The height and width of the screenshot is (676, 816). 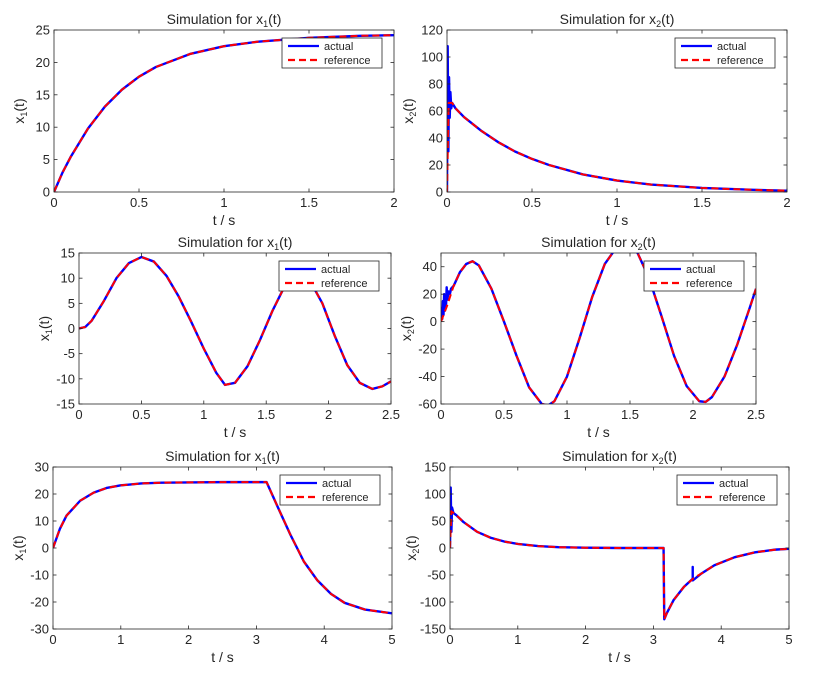 What do you see at coordinates (433, 602) in the screenshot?
I see `y-tick-label: -100` at bounding box center [433, 602].